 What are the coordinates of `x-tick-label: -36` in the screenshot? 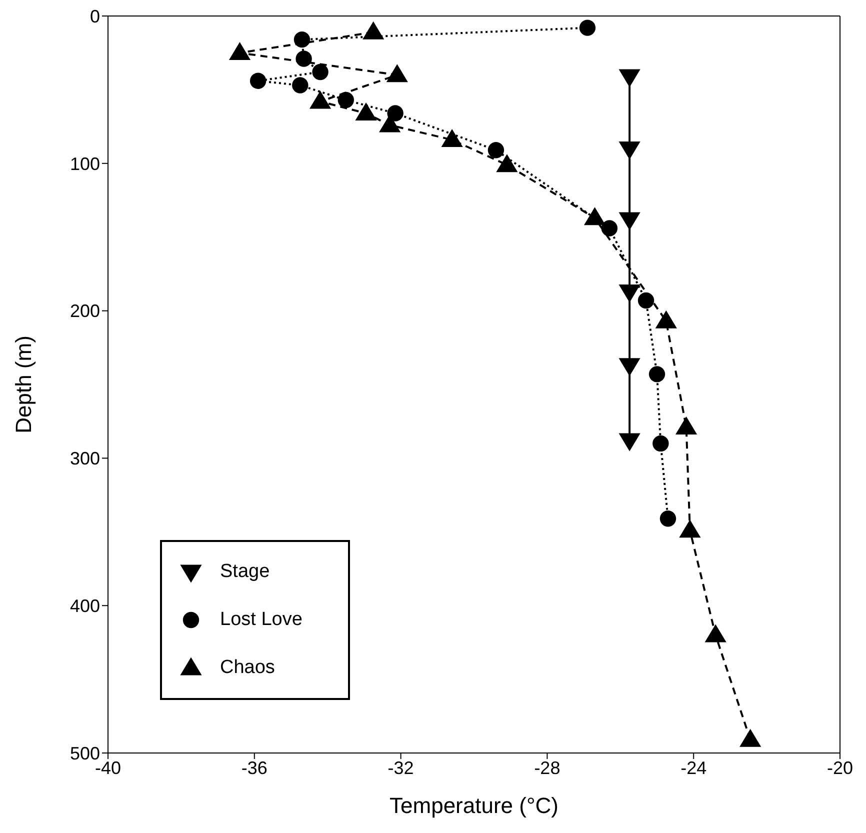 It's located at (254, 768).